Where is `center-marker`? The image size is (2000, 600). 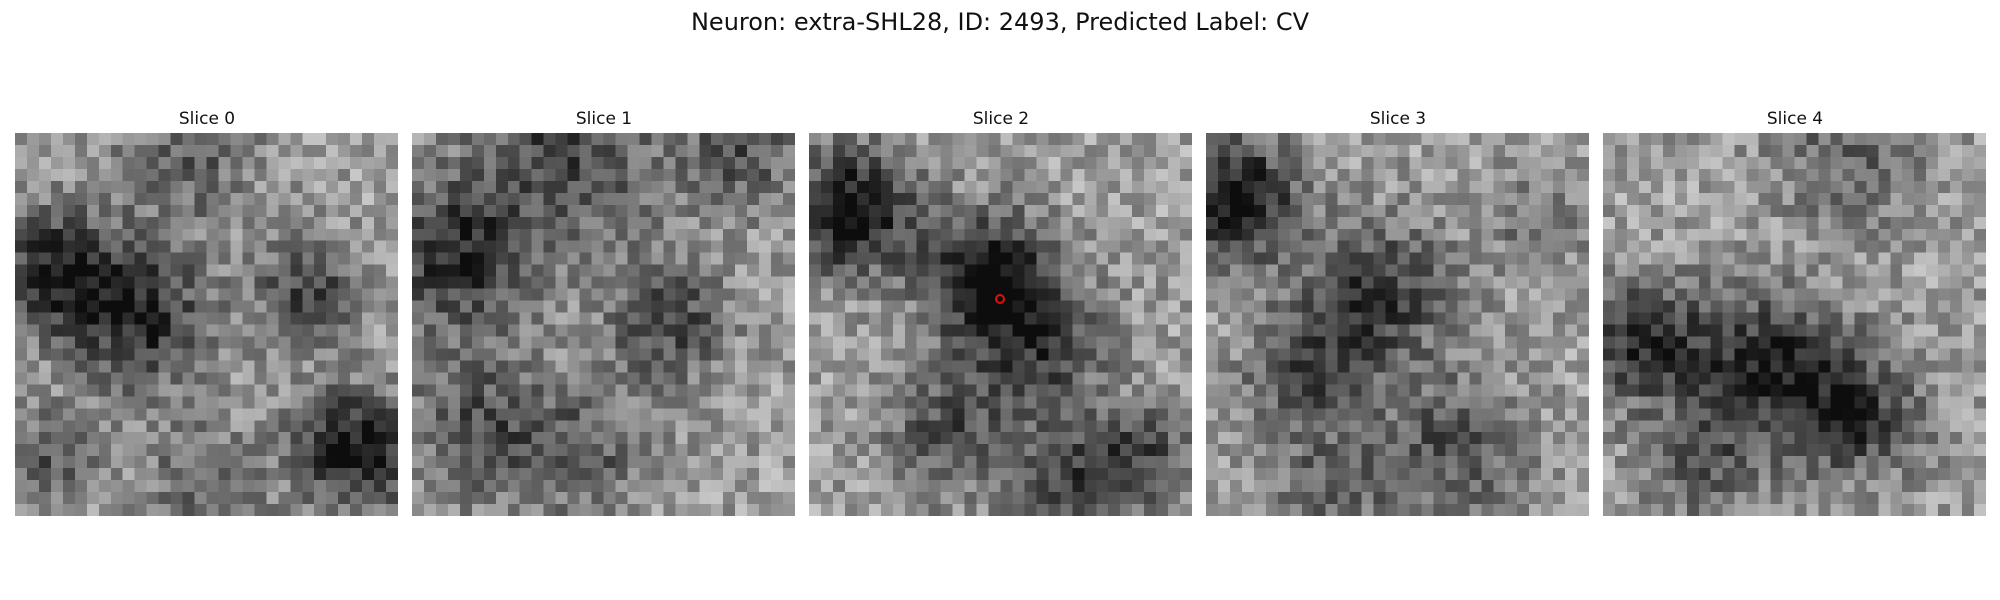
center-marker is located at coordinates (1000, 299).